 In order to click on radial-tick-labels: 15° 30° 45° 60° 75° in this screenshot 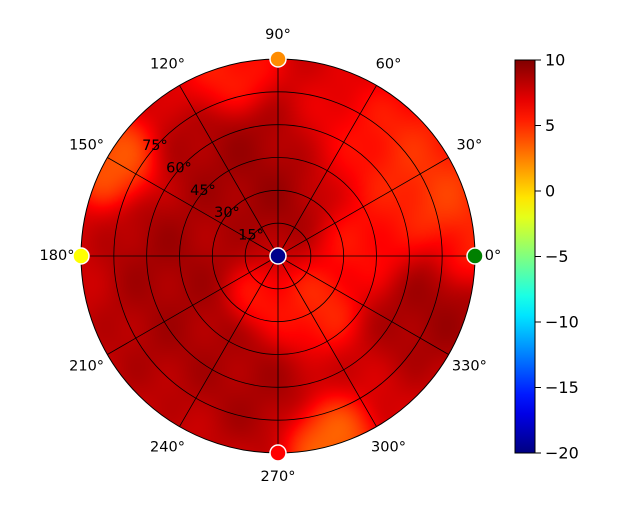, I will do `click(203, 191)`.